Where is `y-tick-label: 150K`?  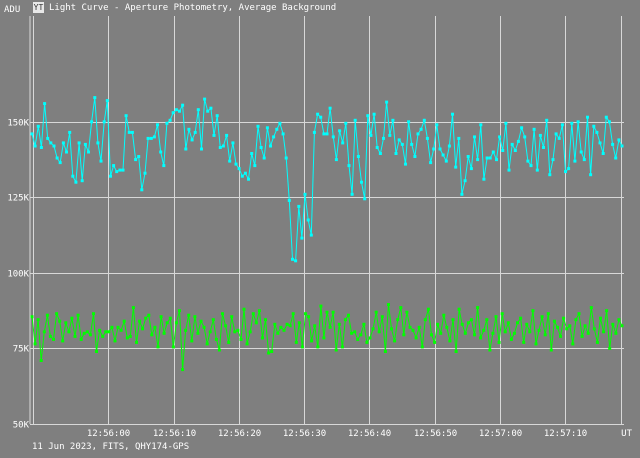 y-tick-label: 150K is located at coordinates (18, 124).